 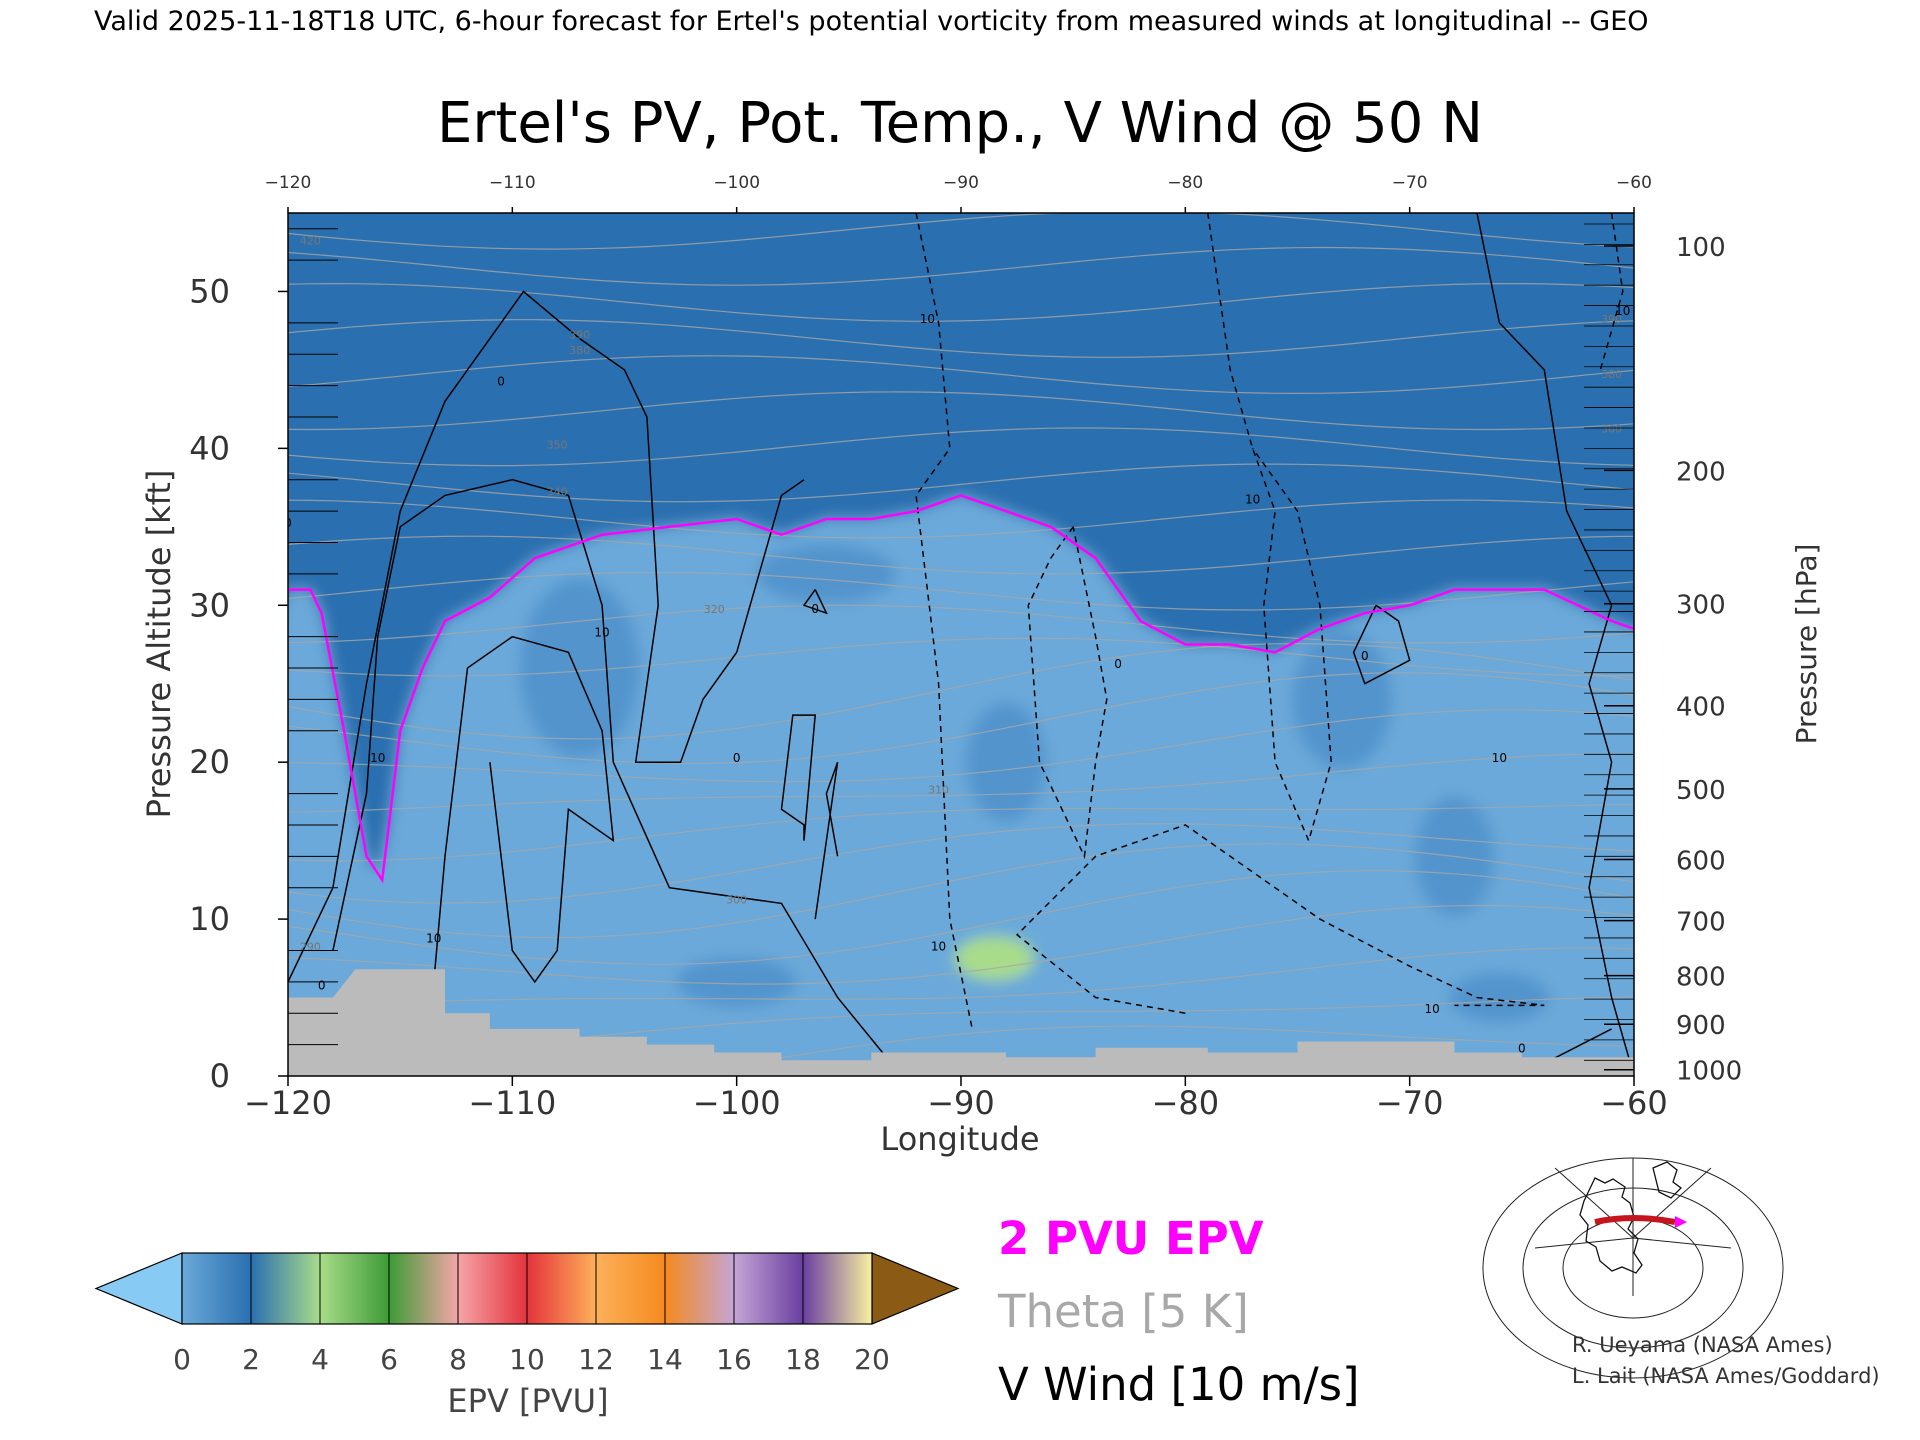 I want to click on x-top-tick-label: −80, so click(x=1185, y=183).